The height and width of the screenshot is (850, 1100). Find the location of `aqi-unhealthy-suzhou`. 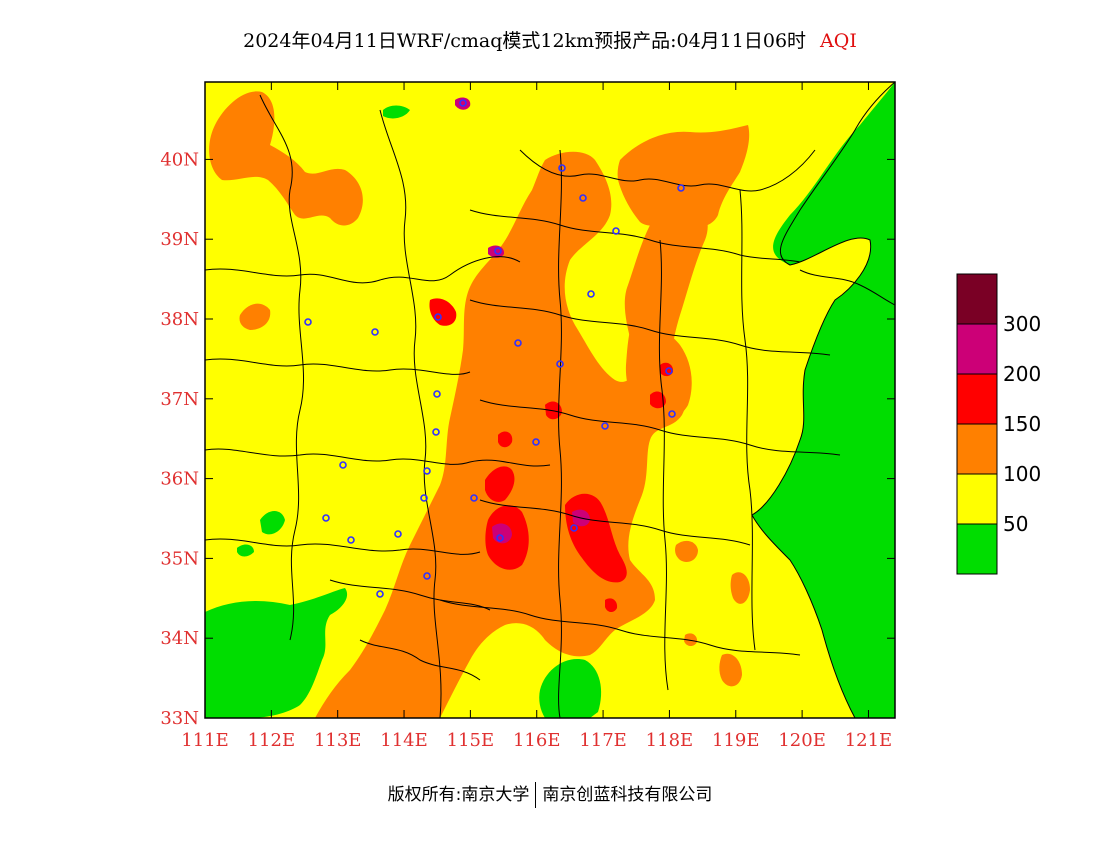

aqi-unhealthy-suzhou is located at coordinates (611, 605).